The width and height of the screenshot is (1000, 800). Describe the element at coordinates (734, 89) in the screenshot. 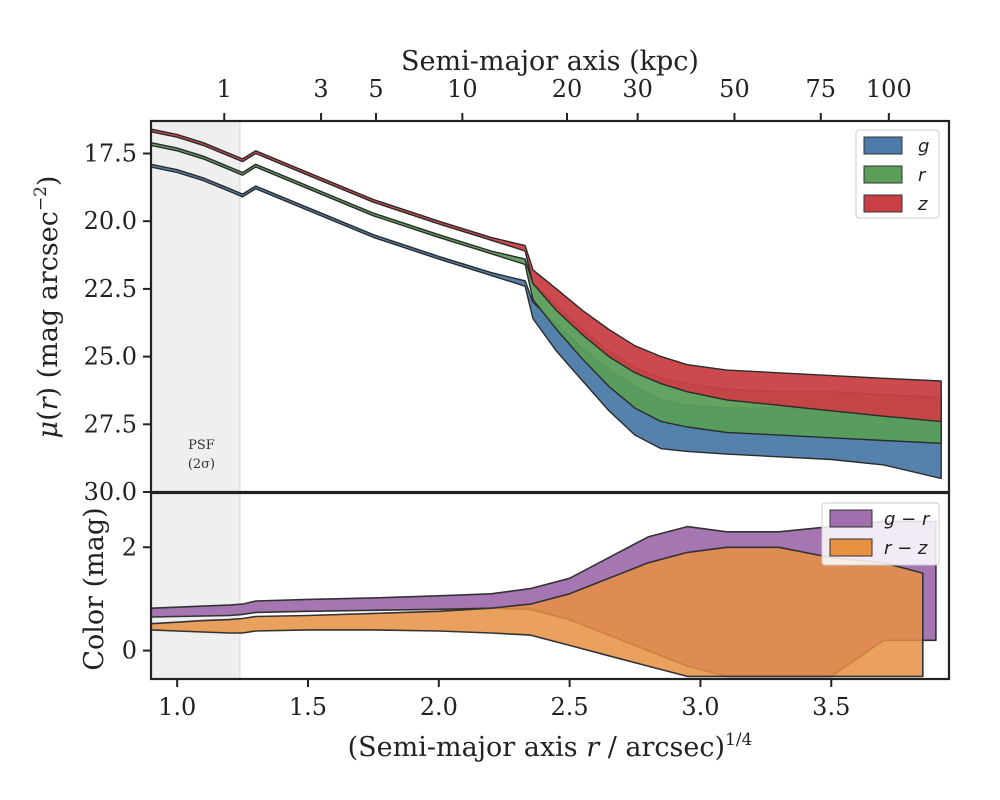

I see `top-x-tick-label: 50` at that location.